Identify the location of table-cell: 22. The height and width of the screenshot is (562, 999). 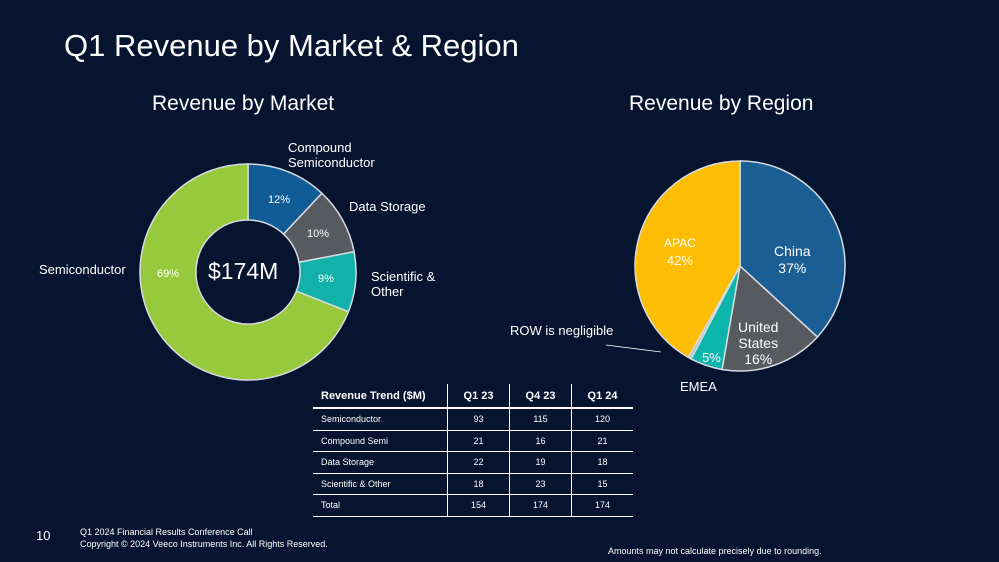
(478, 462).